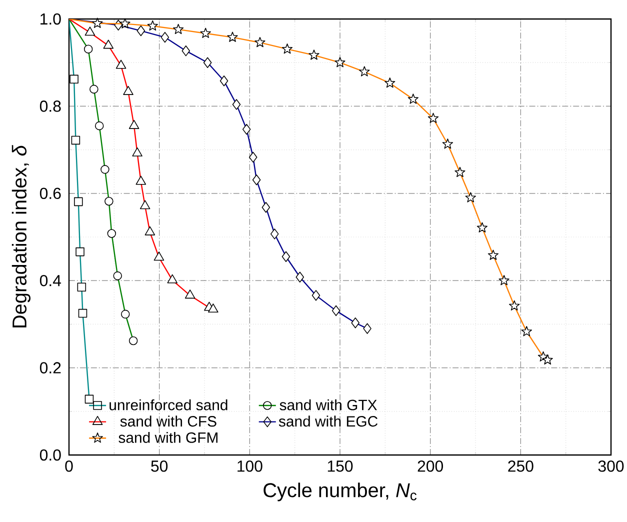 The image size is (627, 522). I want to click on x-axis-title: Cycle number, N$_{c}$, so click(340, 492).